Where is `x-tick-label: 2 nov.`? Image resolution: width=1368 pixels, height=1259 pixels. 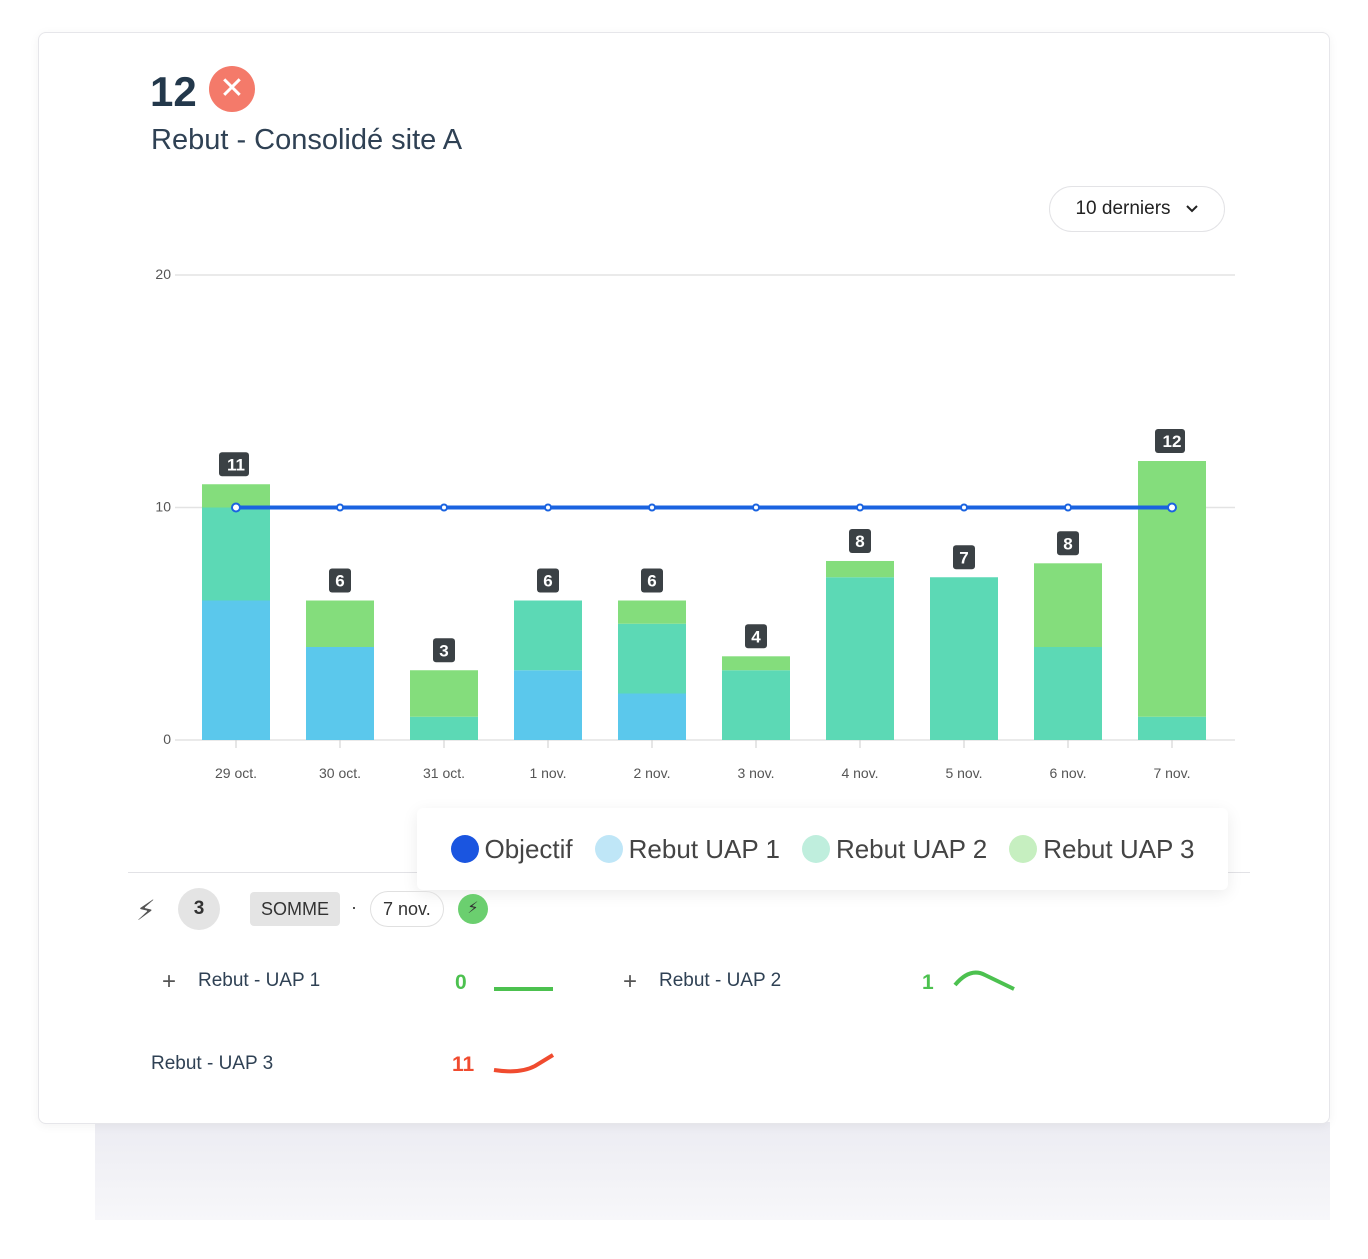
x-tick-label: 2 nov. is located at coordinates (651, 773).